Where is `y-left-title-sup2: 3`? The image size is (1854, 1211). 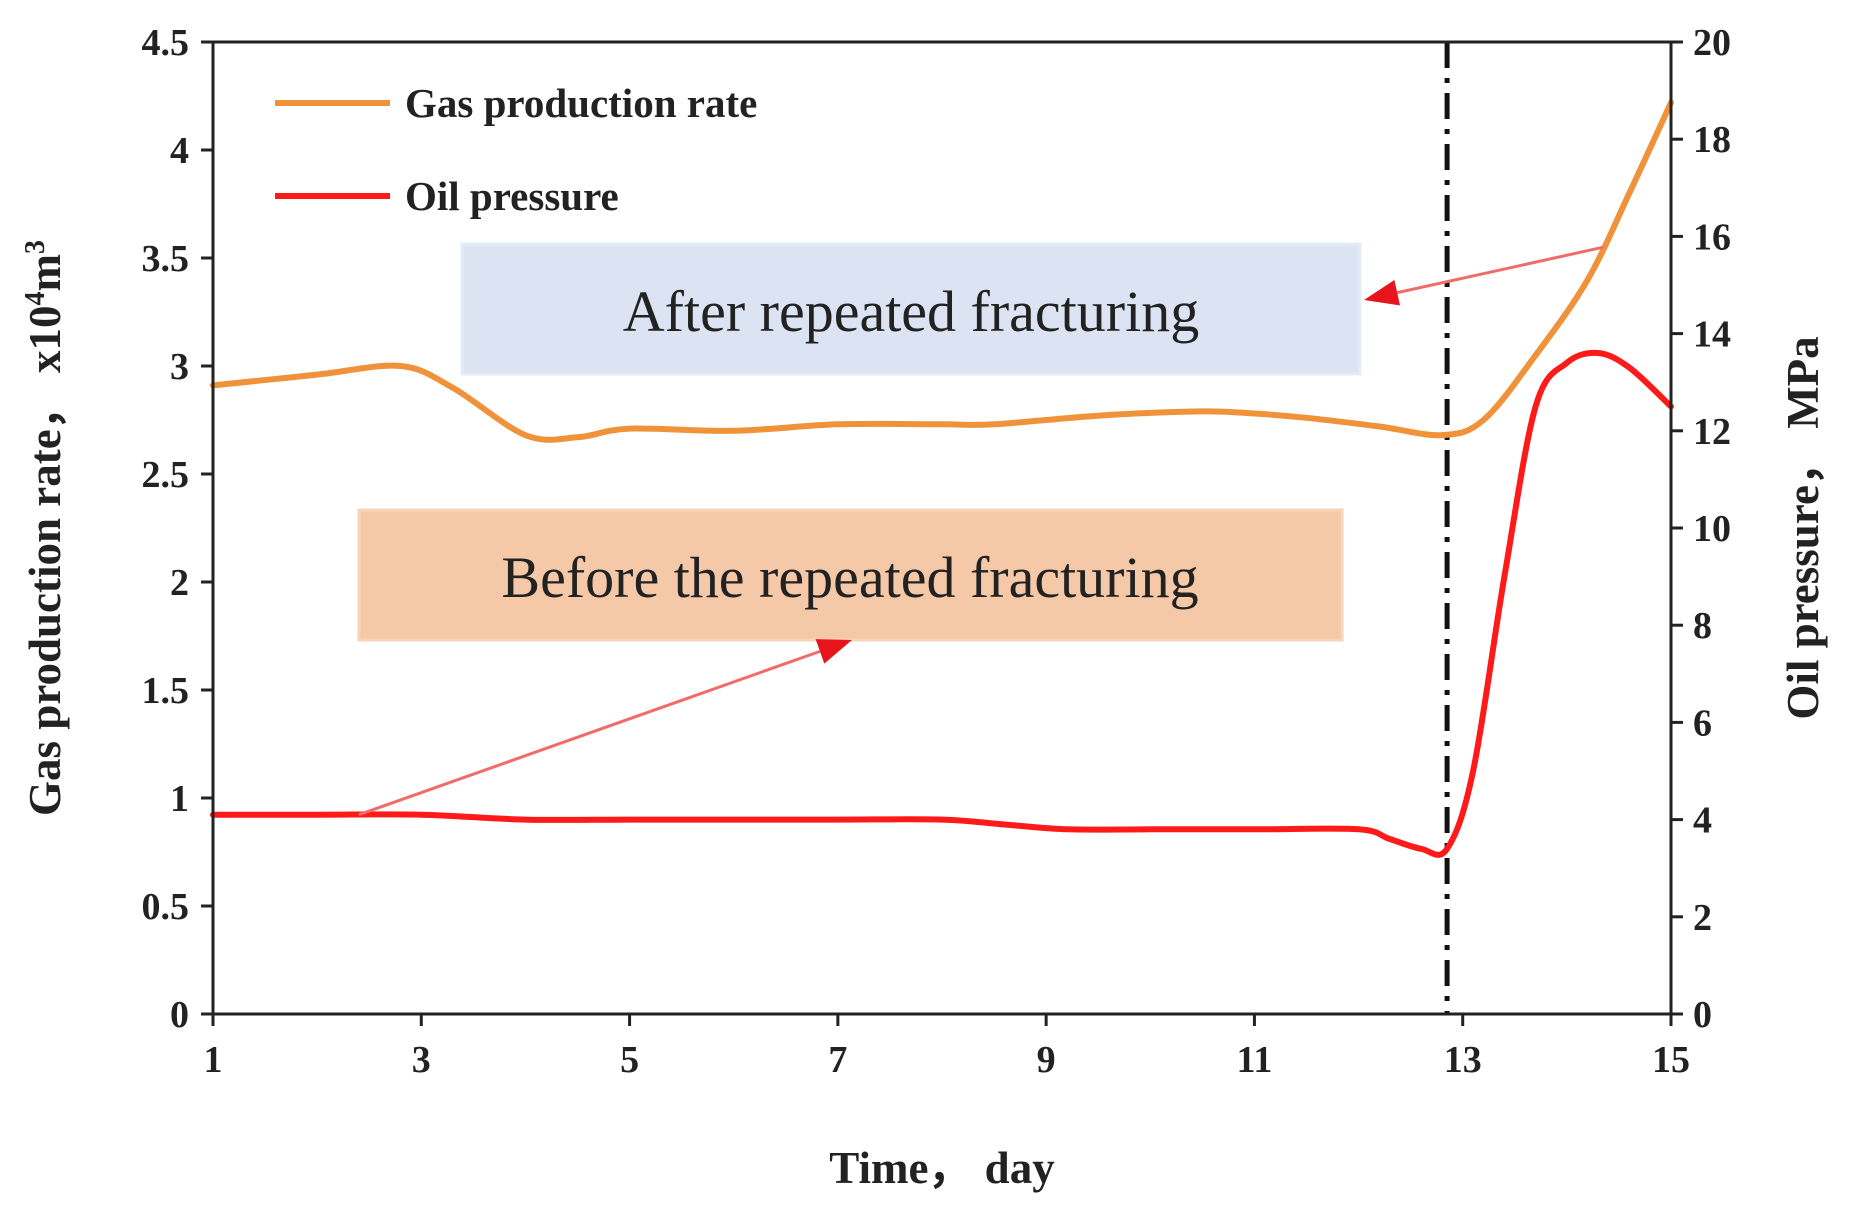 y-left-title-sup2: 3 is located at coordinates (35, 247).